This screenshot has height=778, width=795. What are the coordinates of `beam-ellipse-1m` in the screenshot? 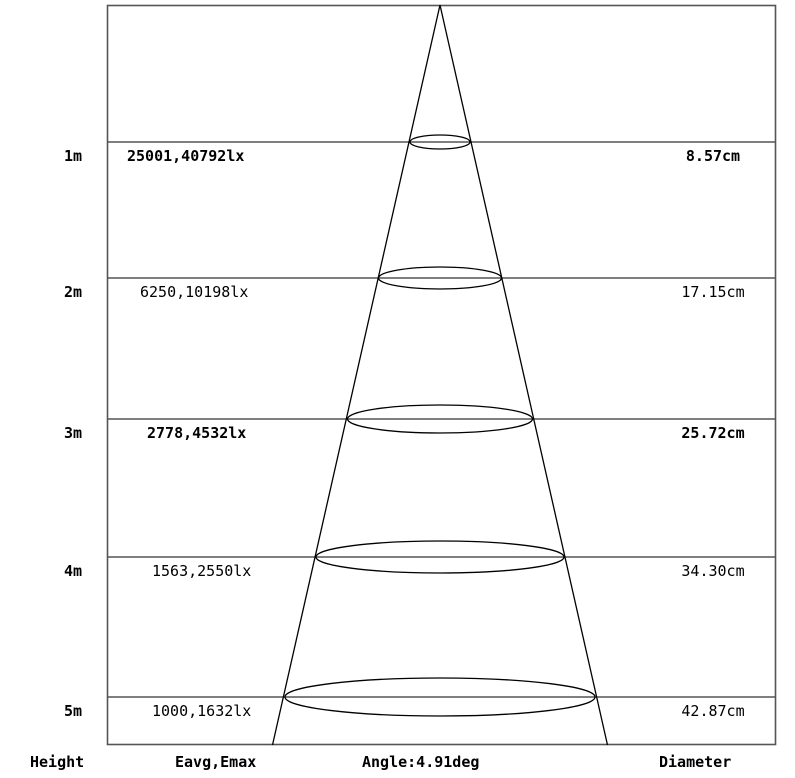 It's located at (440, 142).